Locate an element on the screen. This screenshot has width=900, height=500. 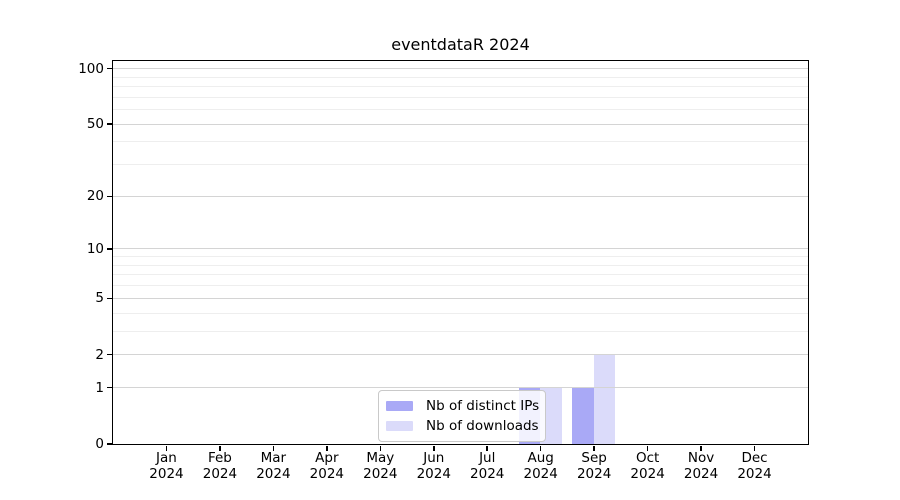
legend-item-downloads: Nb of downloads is located at coordinates (462, 426).